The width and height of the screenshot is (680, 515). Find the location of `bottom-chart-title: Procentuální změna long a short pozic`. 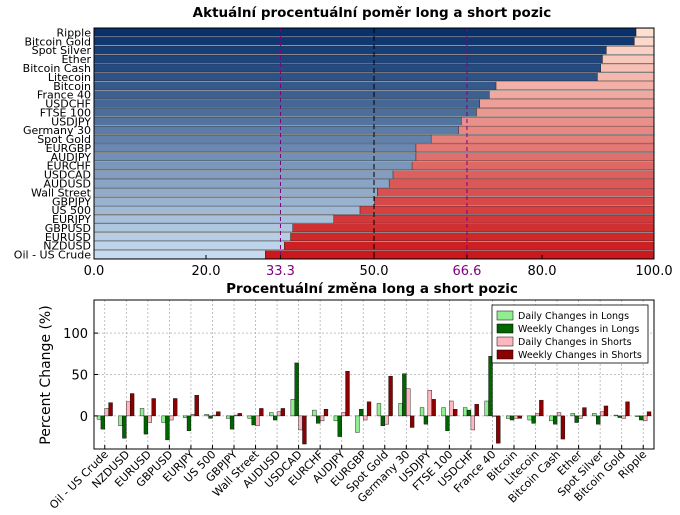

bottom-chart-title: Procentuální změna long a short pozic is located at coordinates (372, 289).